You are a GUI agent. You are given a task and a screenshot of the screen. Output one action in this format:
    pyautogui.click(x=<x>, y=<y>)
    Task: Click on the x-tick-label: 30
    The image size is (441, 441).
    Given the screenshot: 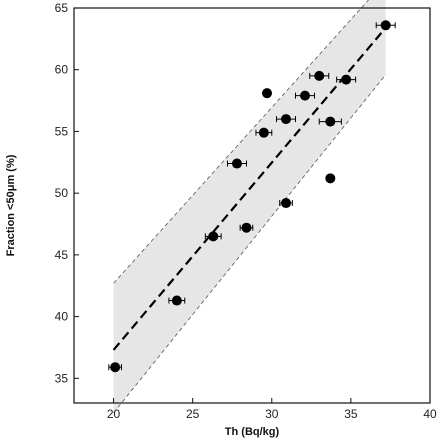 What is the action you would take?
    pyautogui.click(x=272, y=414)
    